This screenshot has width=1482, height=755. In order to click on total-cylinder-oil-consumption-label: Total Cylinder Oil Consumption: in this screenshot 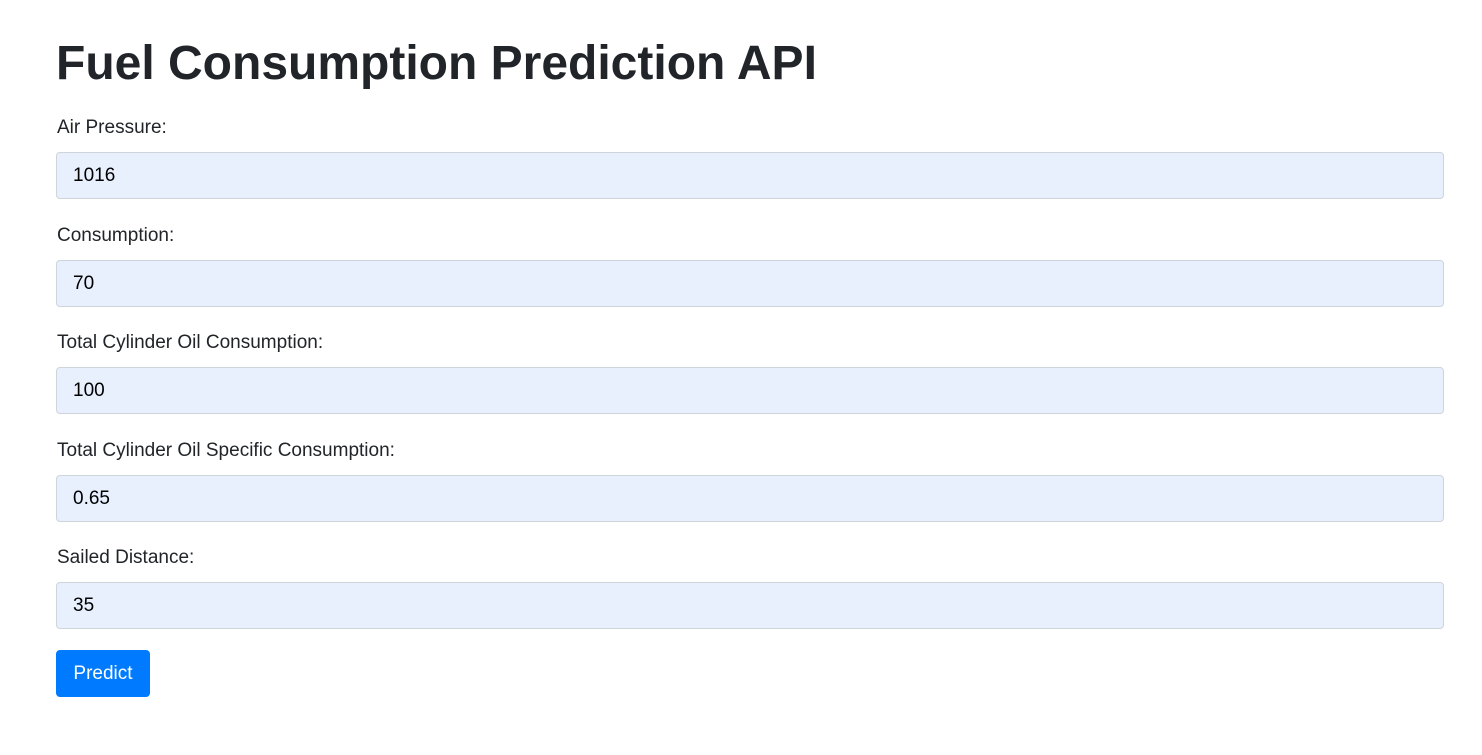, I will do `click(190, 342)`.